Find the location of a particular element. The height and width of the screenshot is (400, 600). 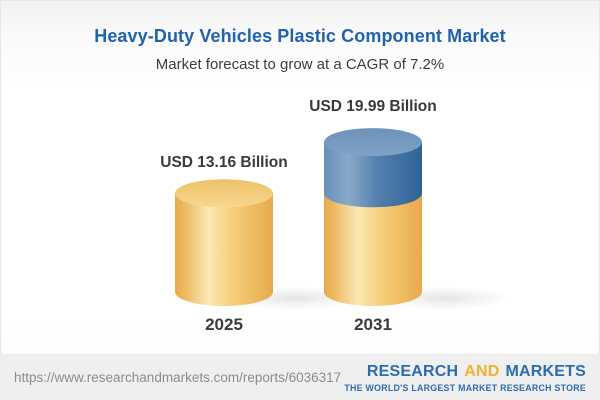

category-label-2031: 2031 is located at coordinates (373, 324).